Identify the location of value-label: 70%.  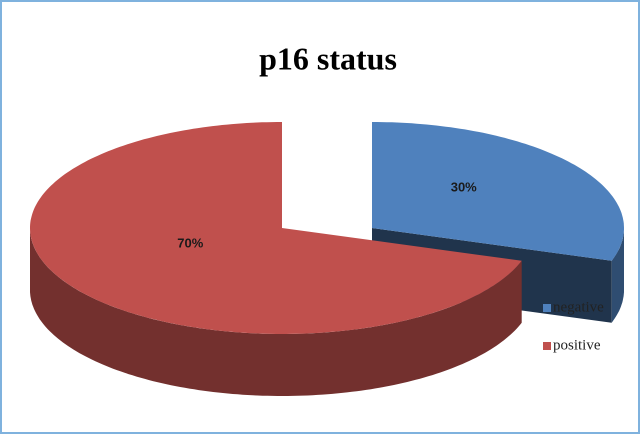
(190, 242).